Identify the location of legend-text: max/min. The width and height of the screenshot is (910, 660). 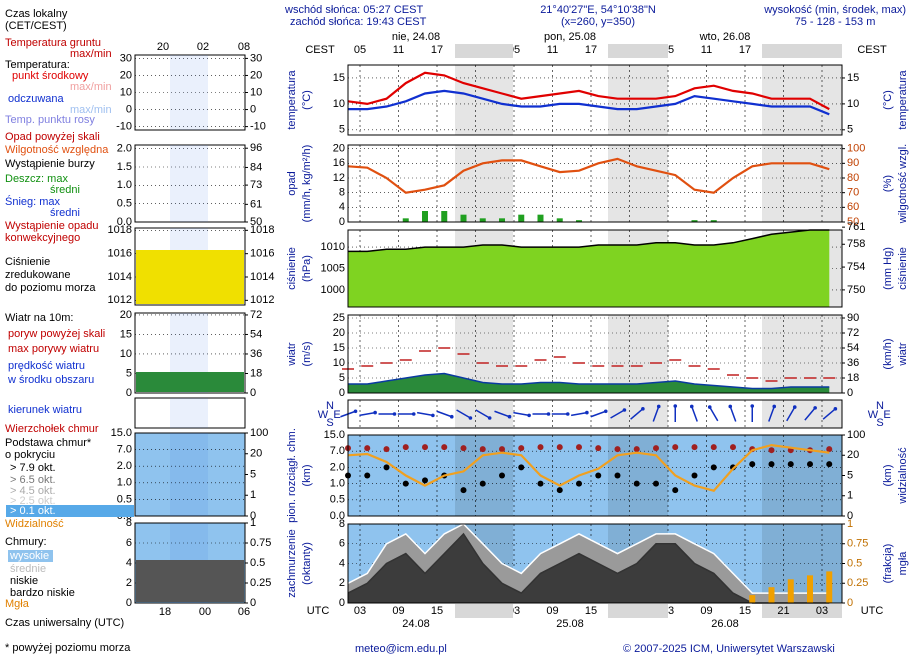
(91, 87).